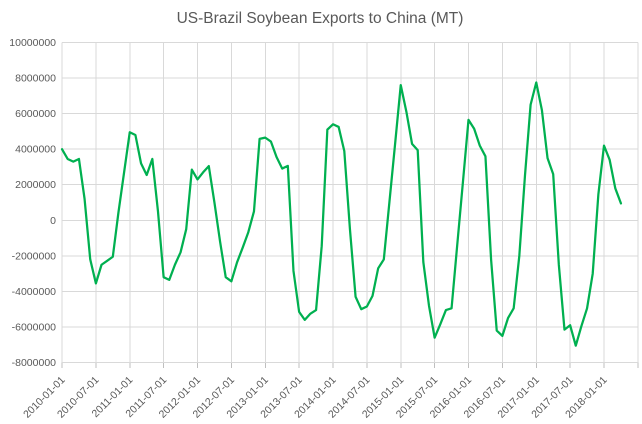  I want to click on x-axis-tick-marks, so click(350, 365).